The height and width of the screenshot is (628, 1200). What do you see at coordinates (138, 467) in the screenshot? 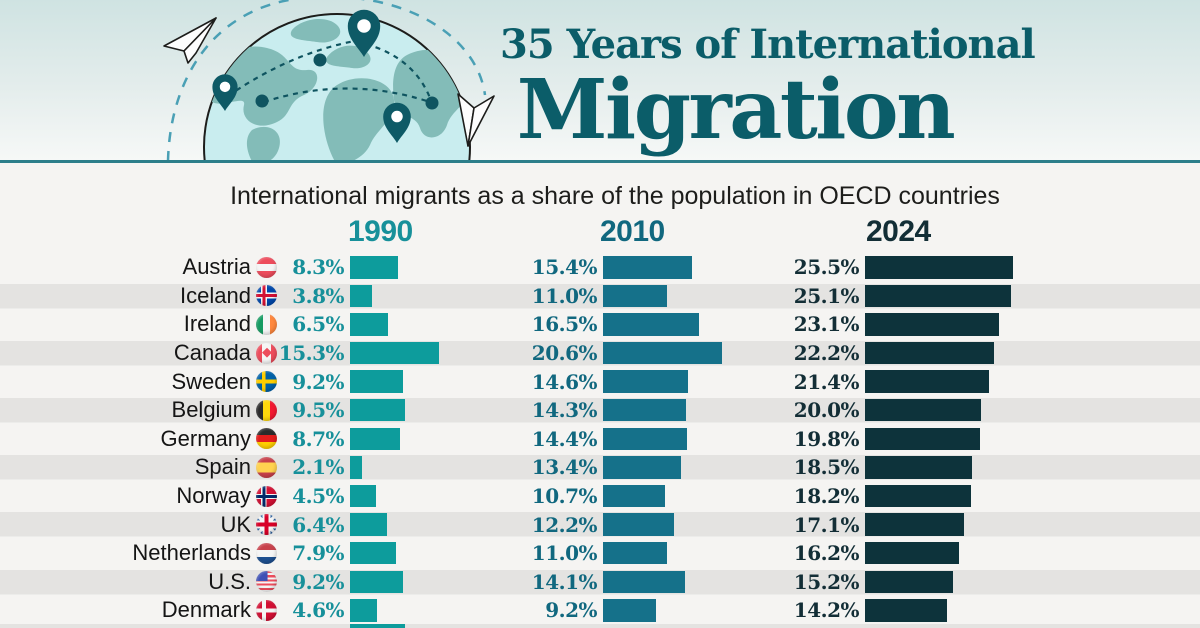
I see `country-cell: Spain` at bounding box center [138, 467].